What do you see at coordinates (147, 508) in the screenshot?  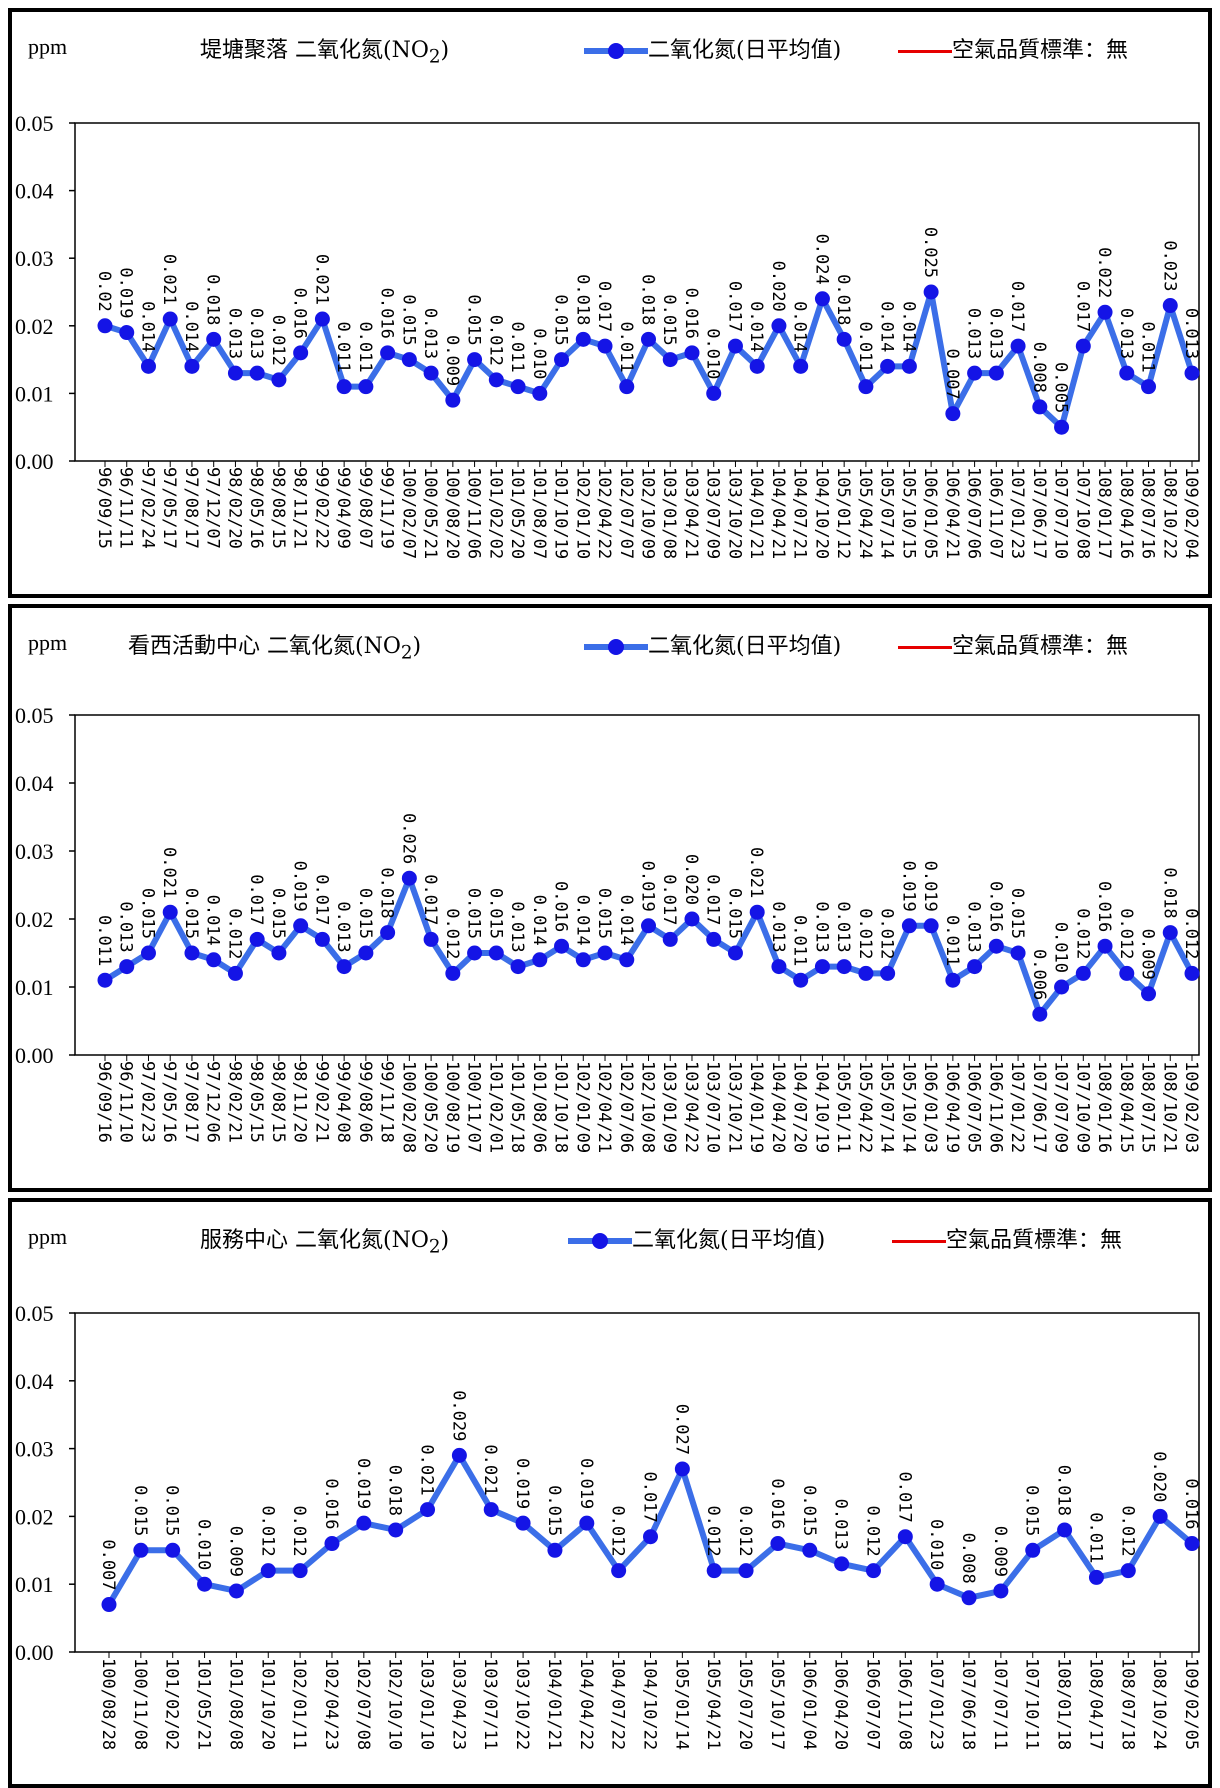 I see `x-tick-label: 97/02/24` at bounding box center [147, 508].